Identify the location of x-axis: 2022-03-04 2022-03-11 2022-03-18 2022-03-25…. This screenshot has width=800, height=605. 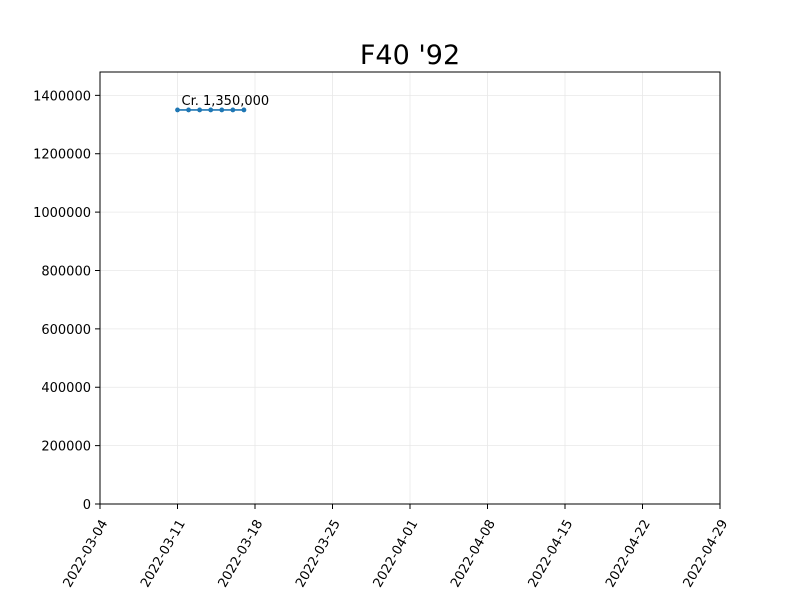
(396, 547).